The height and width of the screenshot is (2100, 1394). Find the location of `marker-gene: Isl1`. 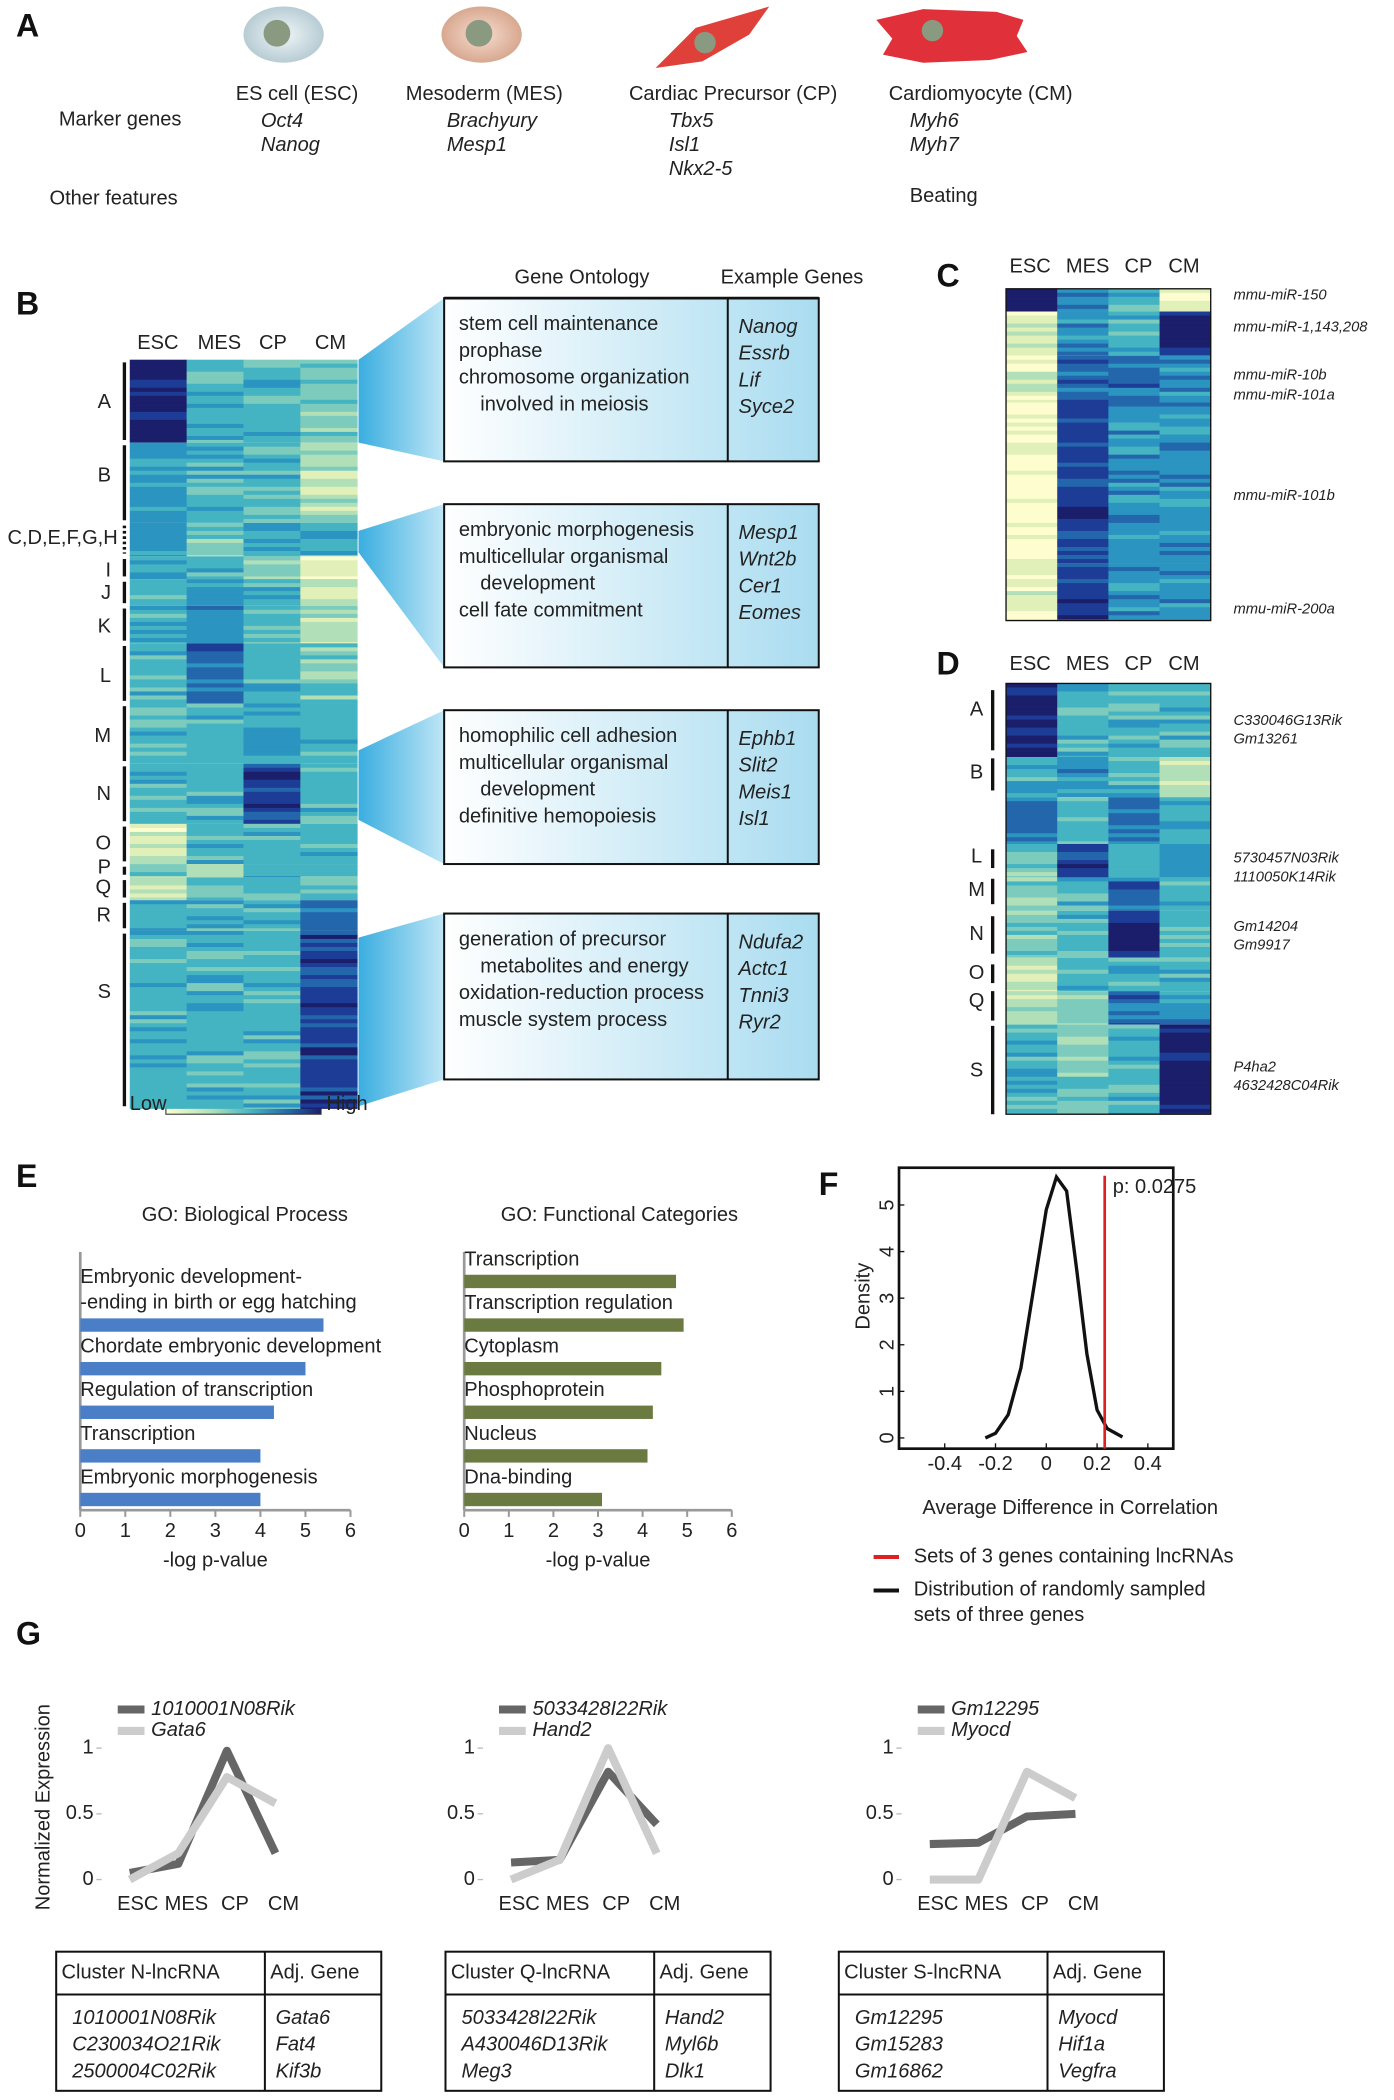

marker-gene: Isl1 is located at coordinates (684, 145).